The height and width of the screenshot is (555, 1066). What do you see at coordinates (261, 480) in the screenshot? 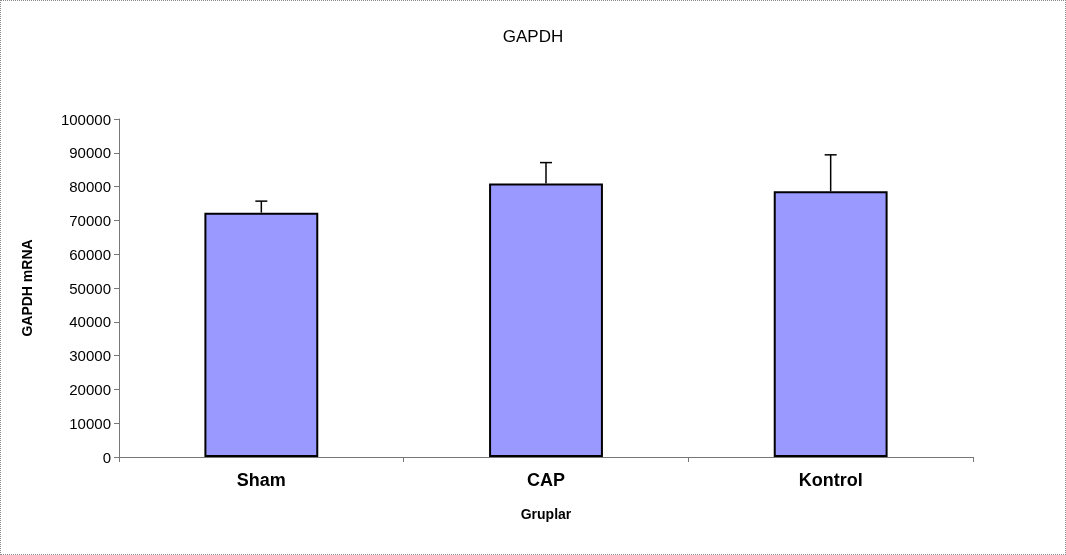
I see `x-tick-label: Sham` at bounding box center [261, 480].